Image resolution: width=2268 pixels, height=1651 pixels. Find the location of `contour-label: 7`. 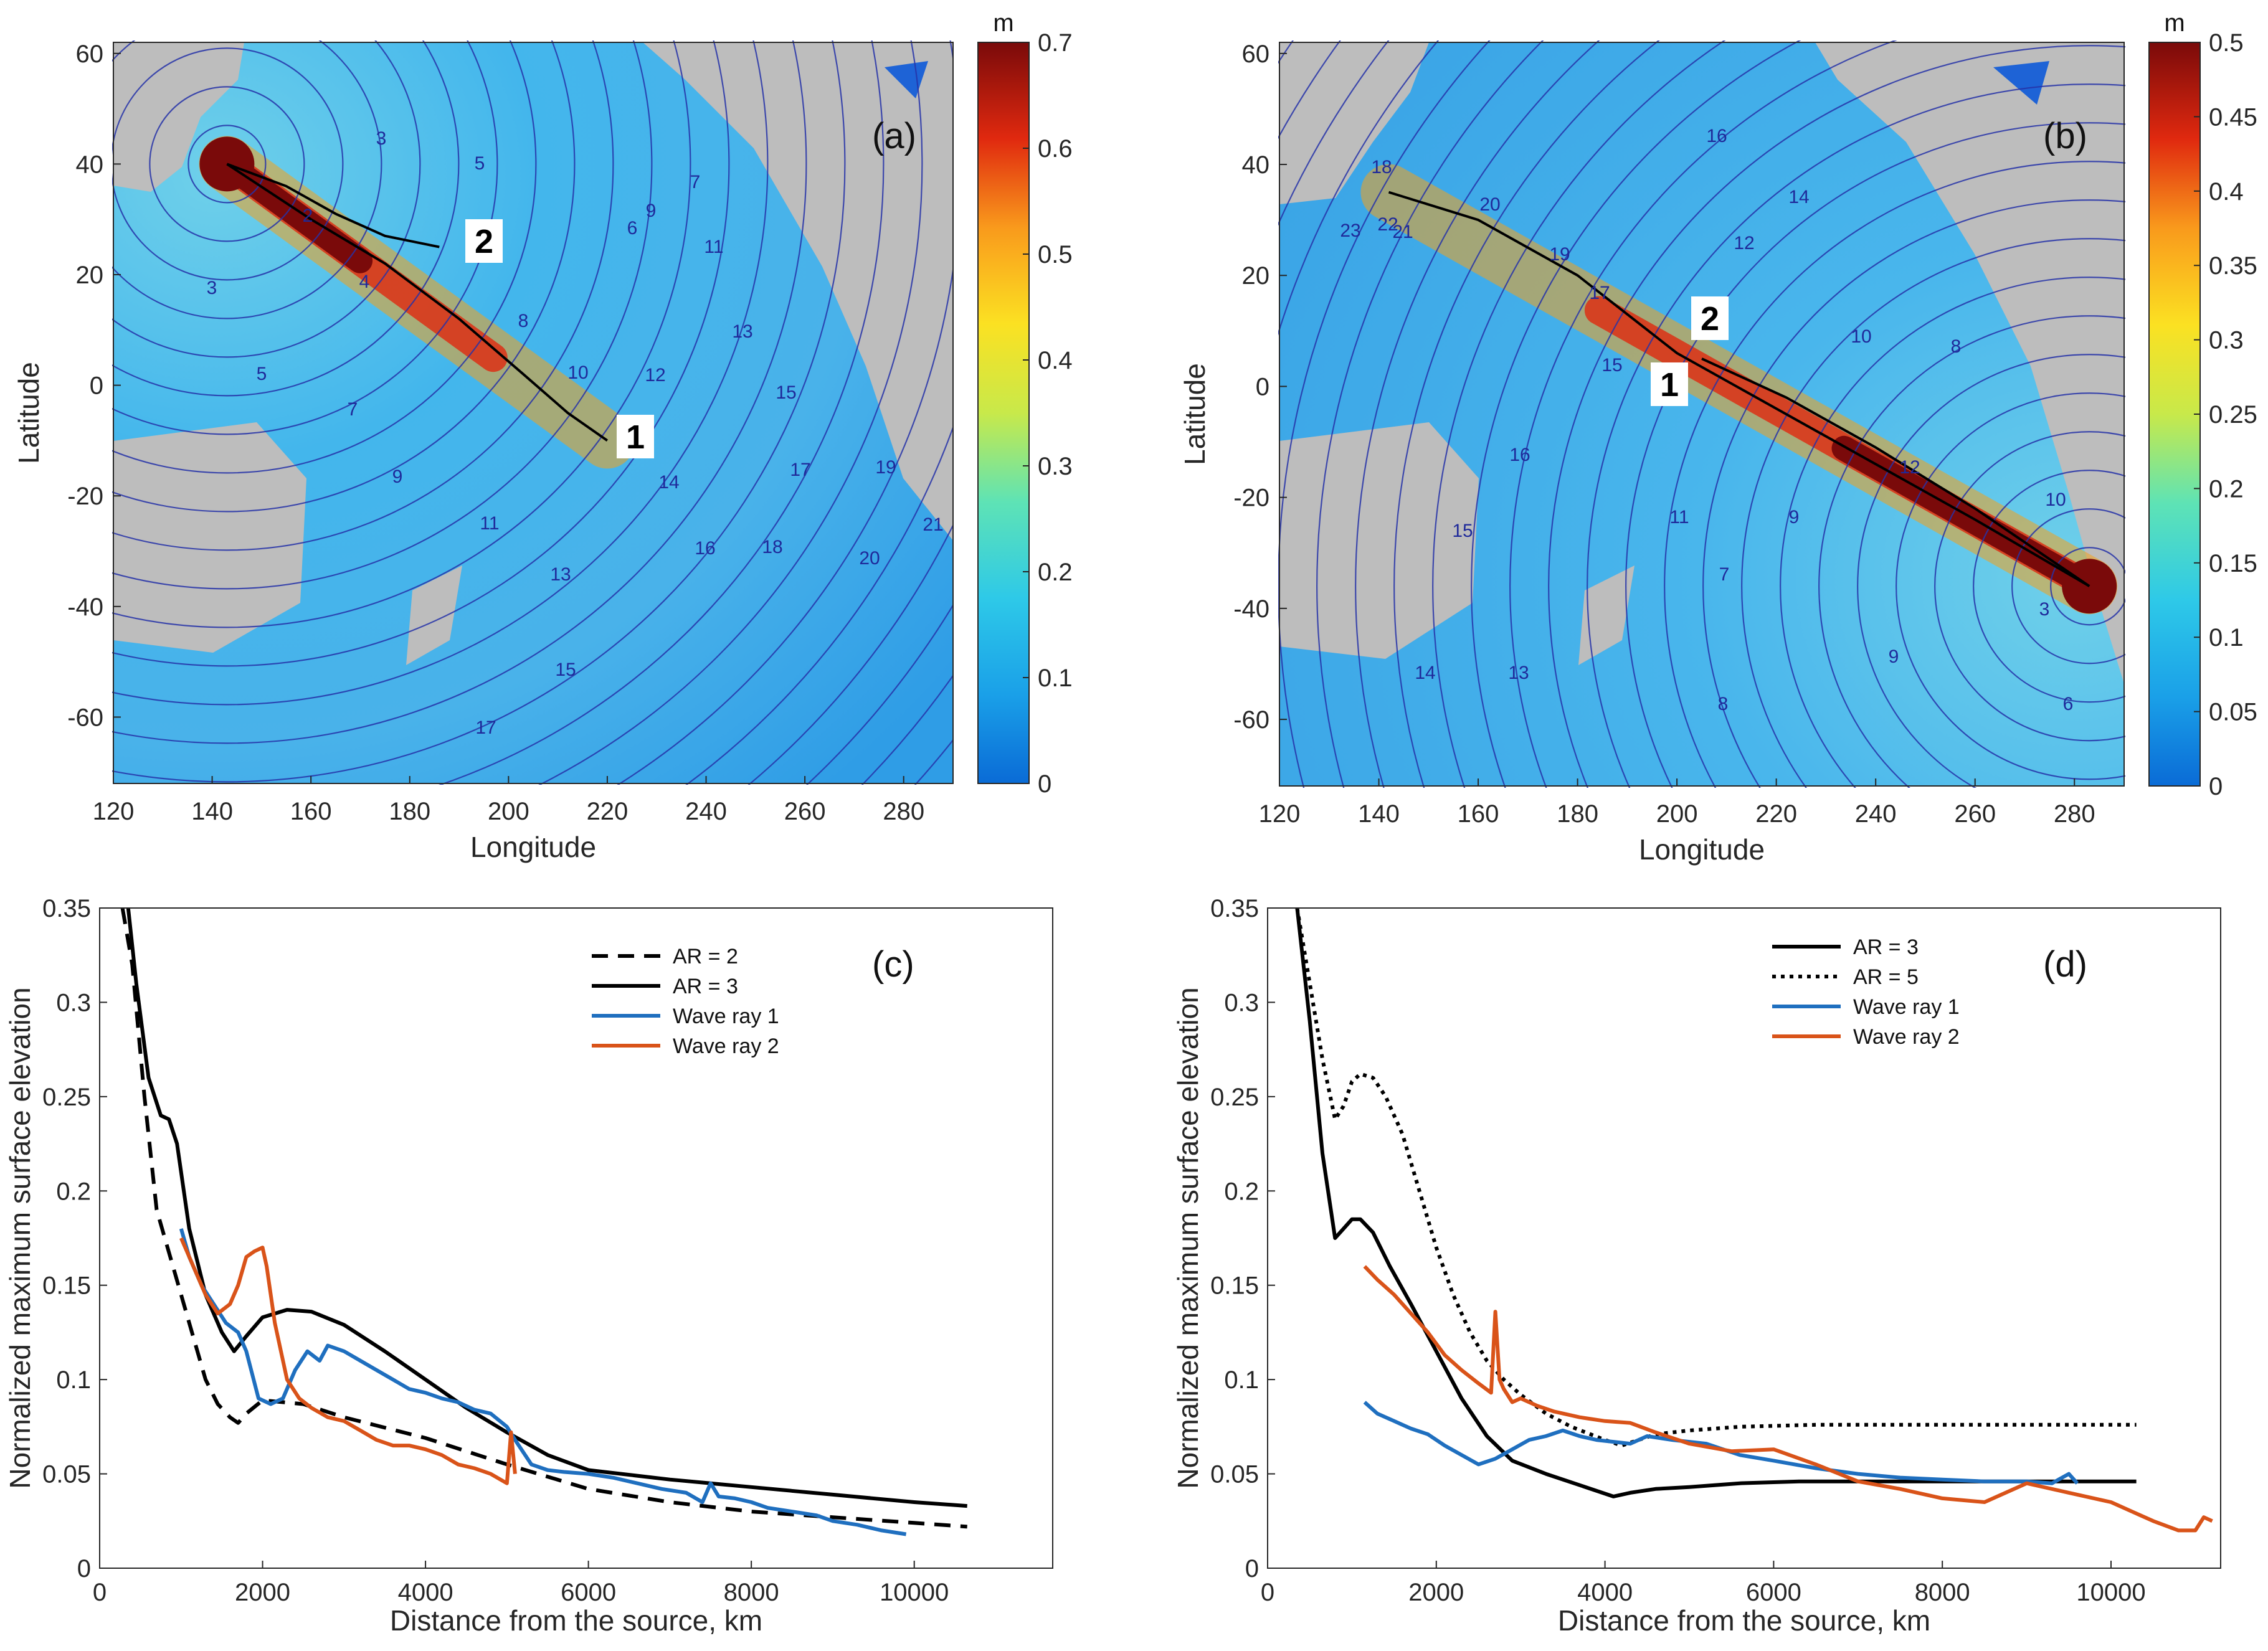

contour-label: 7 is located at coordinates (696, 182).